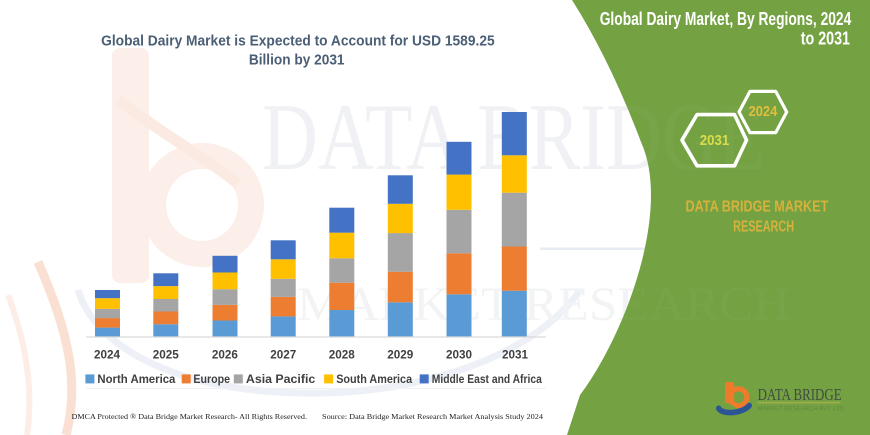 This screenshot has width=870, height=435. Describe the element at coordinates (726, 18) in the screenshot. I see `svg-text:Global Dairy Market, By Region: Global Dairy Market, By Regions, 2024` at that location.